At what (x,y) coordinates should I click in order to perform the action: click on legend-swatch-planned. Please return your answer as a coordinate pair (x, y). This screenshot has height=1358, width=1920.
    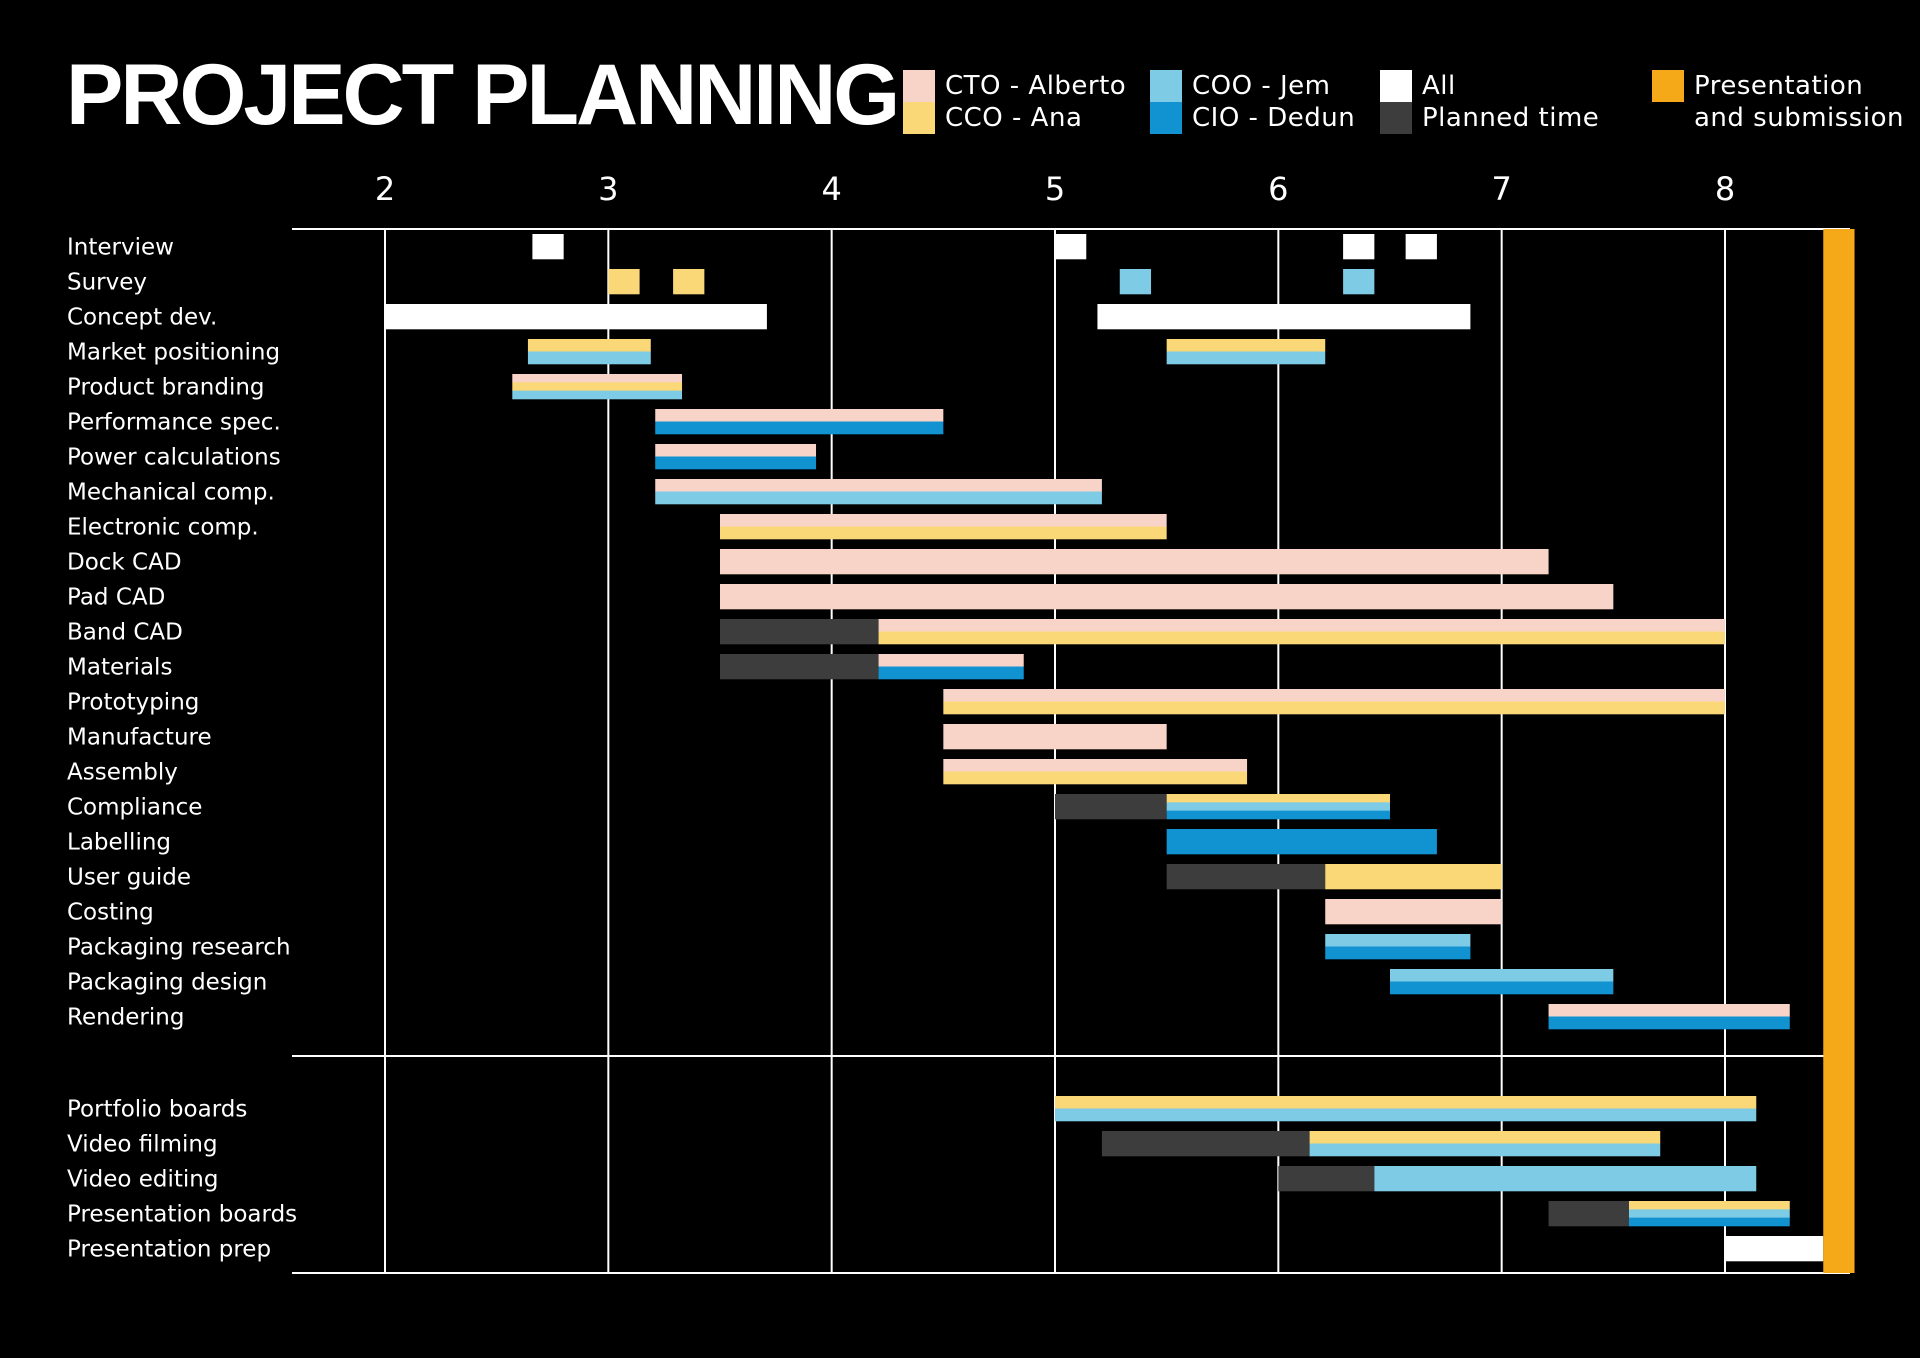
    Looking at the image, I should click on (1396, 118).